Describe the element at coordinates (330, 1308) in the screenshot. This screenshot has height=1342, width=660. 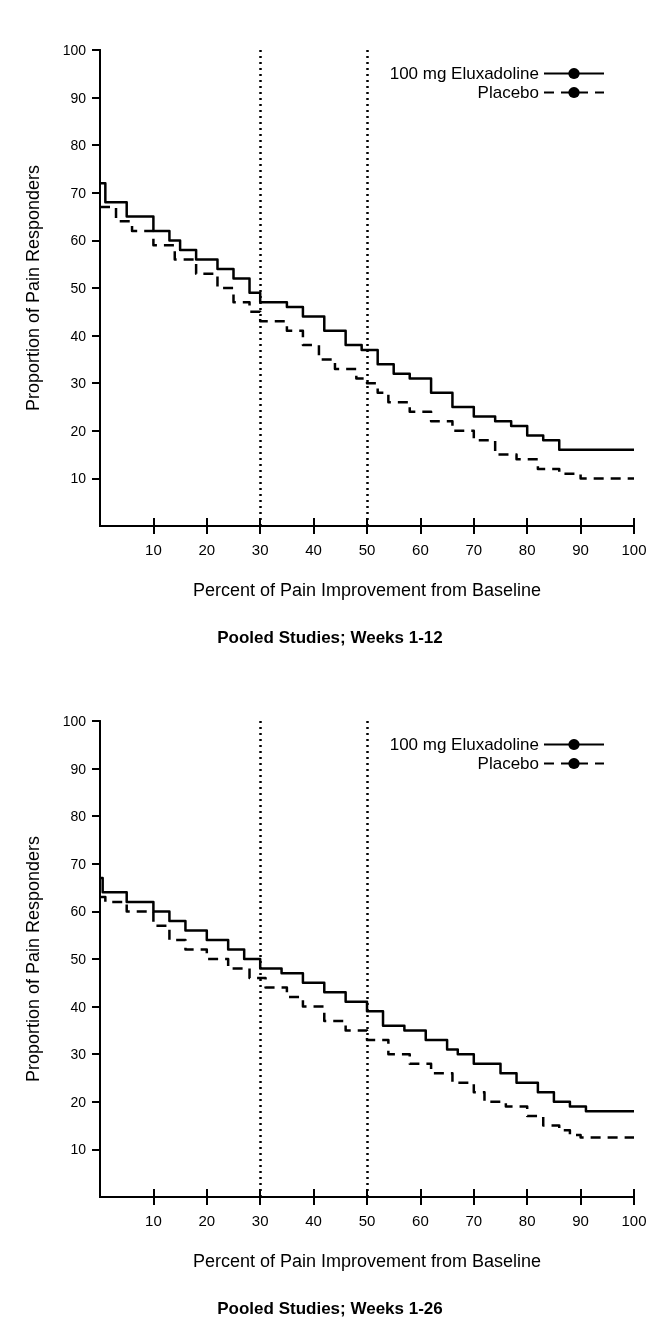
I see `text: Pooled Studies; Weeks 1-26` at that location.